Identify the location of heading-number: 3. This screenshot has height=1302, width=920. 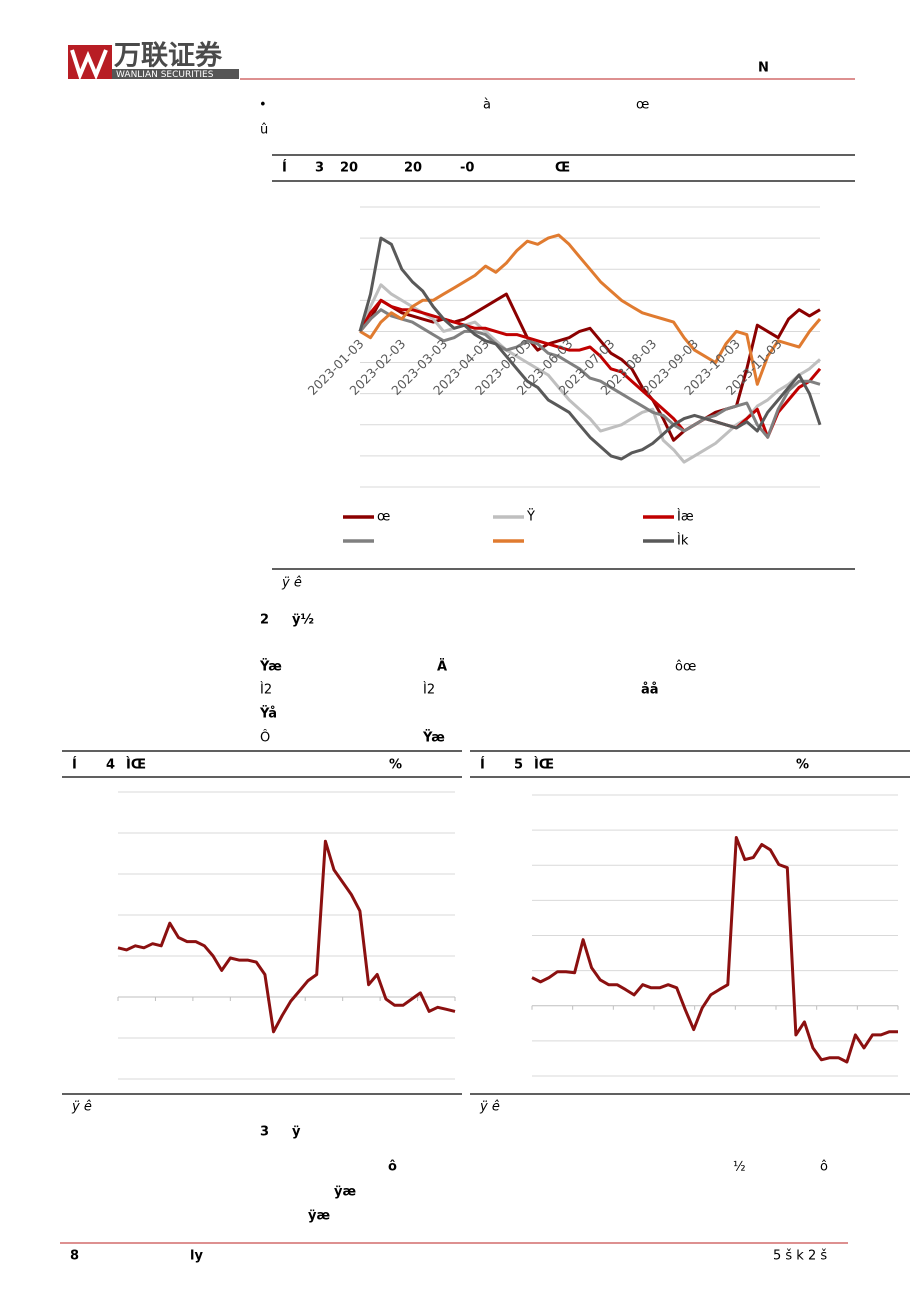
(264, 1132).